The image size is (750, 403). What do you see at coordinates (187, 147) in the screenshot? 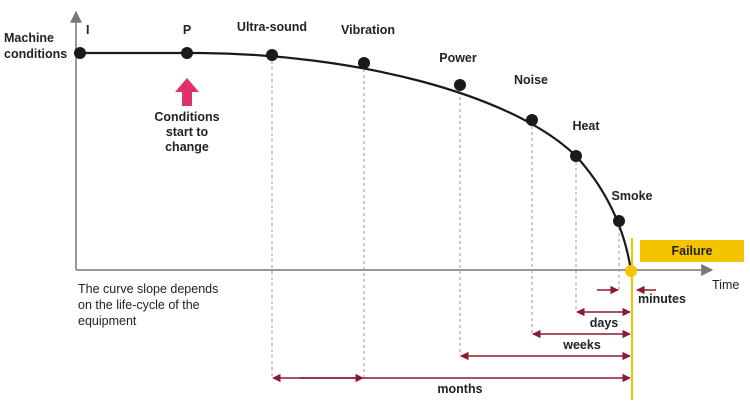
I see `p-note: change` at bounding box center [187, 147].